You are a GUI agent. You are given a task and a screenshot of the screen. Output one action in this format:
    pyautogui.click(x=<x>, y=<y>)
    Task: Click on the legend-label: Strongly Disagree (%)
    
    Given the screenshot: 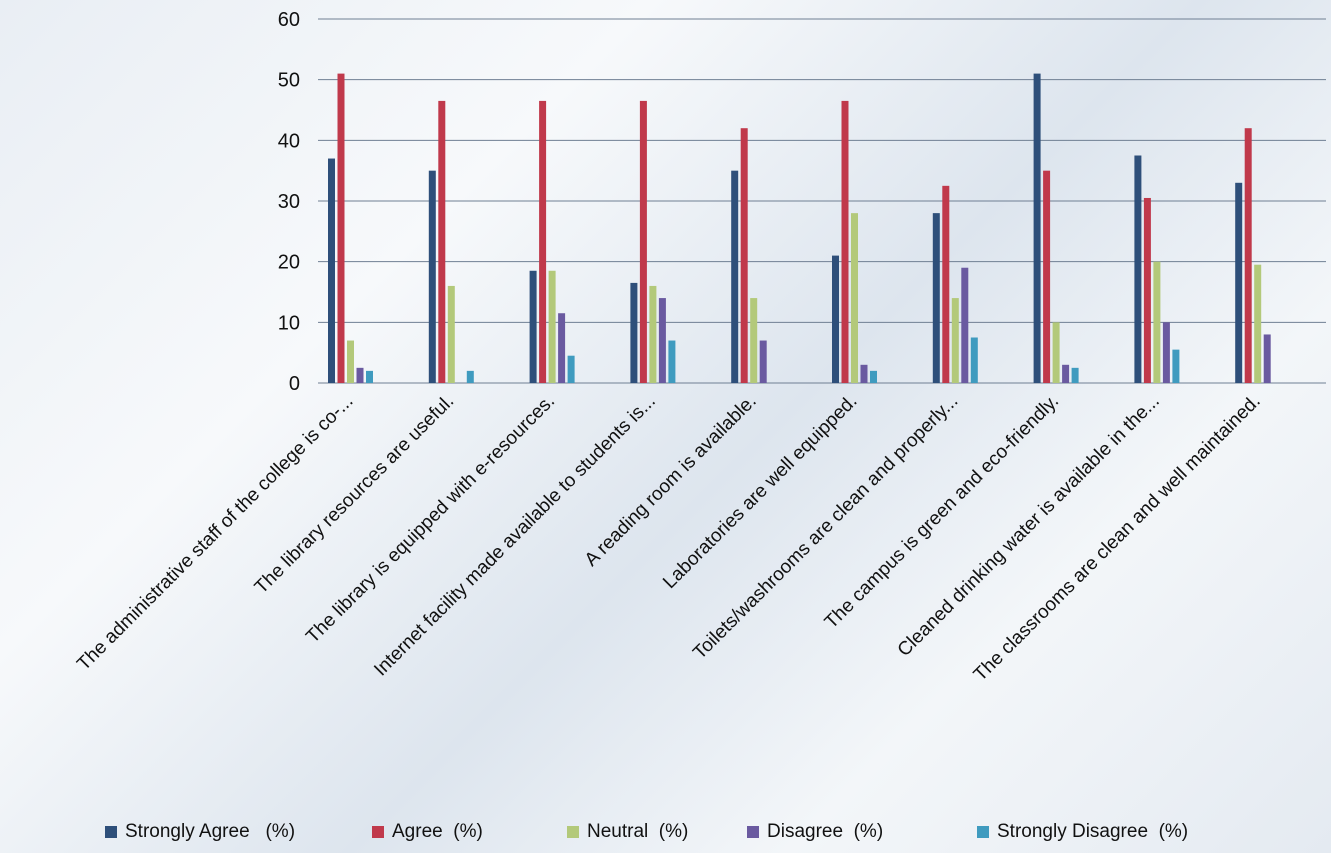 What is the action you would take?
    pyautogui.click(x=1092, y=831)
    